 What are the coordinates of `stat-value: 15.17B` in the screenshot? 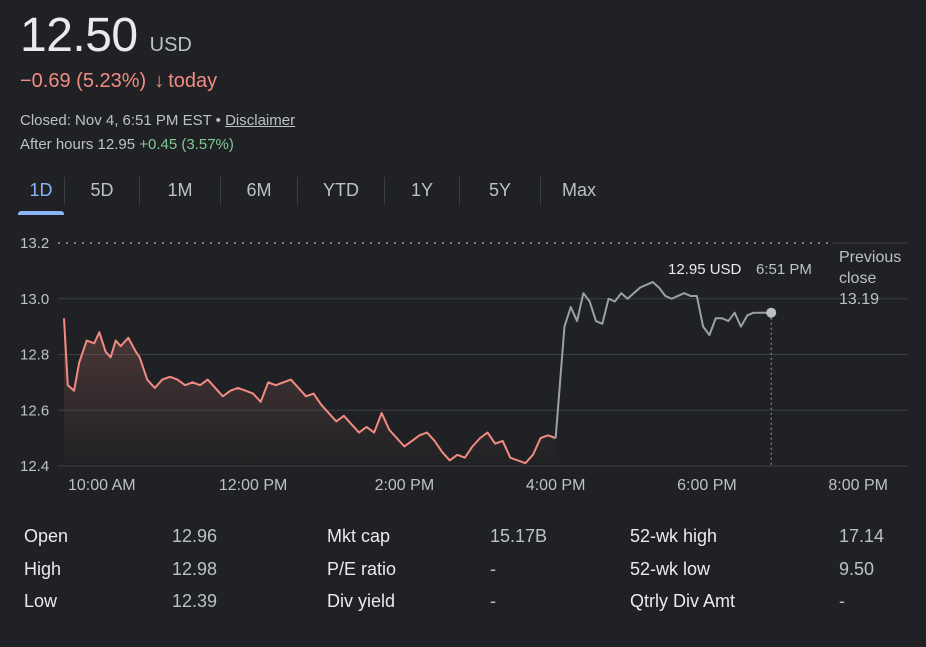 It's located at (519, 536).